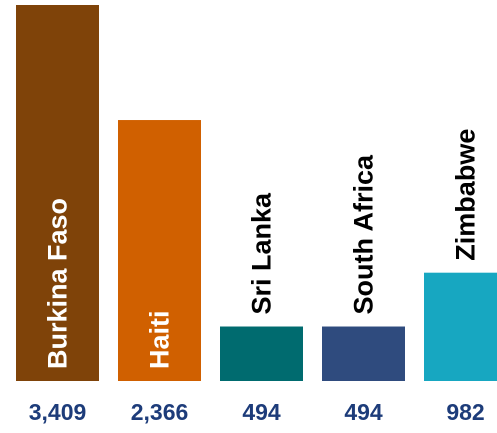 The height and width of the screenshot is (433, 497). What do you see at coordinates (465, 412) in the screenshot?
I see `value-label-zimbabwe: 982` at bounding box center [465, 412].